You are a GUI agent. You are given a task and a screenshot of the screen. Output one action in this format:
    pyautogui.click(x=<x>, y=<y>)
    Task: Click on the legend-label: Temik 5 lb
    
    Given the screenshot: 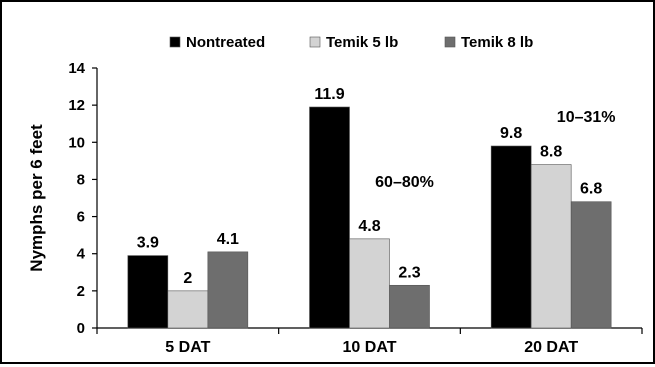 What is the action you would take?
    pyautogui.click(x=362, y=42)
    